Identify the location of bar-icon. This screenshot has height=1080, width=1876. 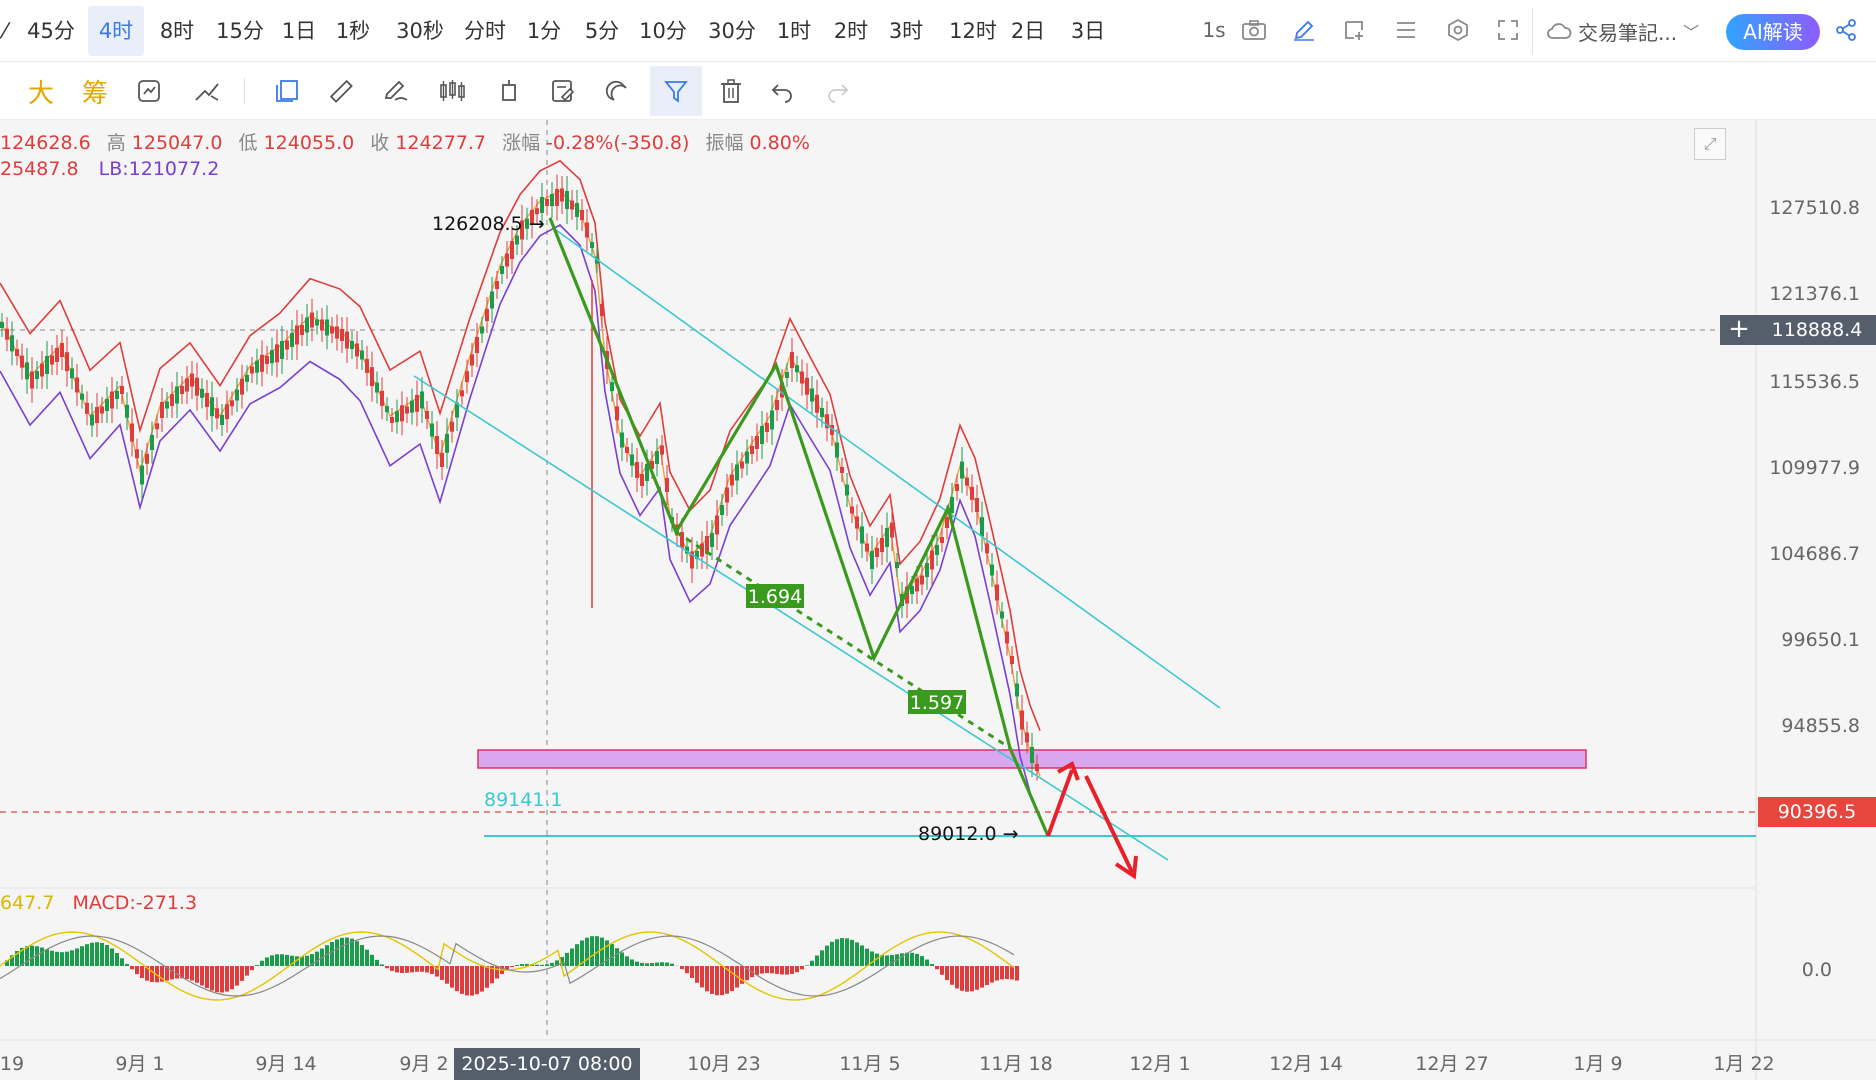
(509, 91).